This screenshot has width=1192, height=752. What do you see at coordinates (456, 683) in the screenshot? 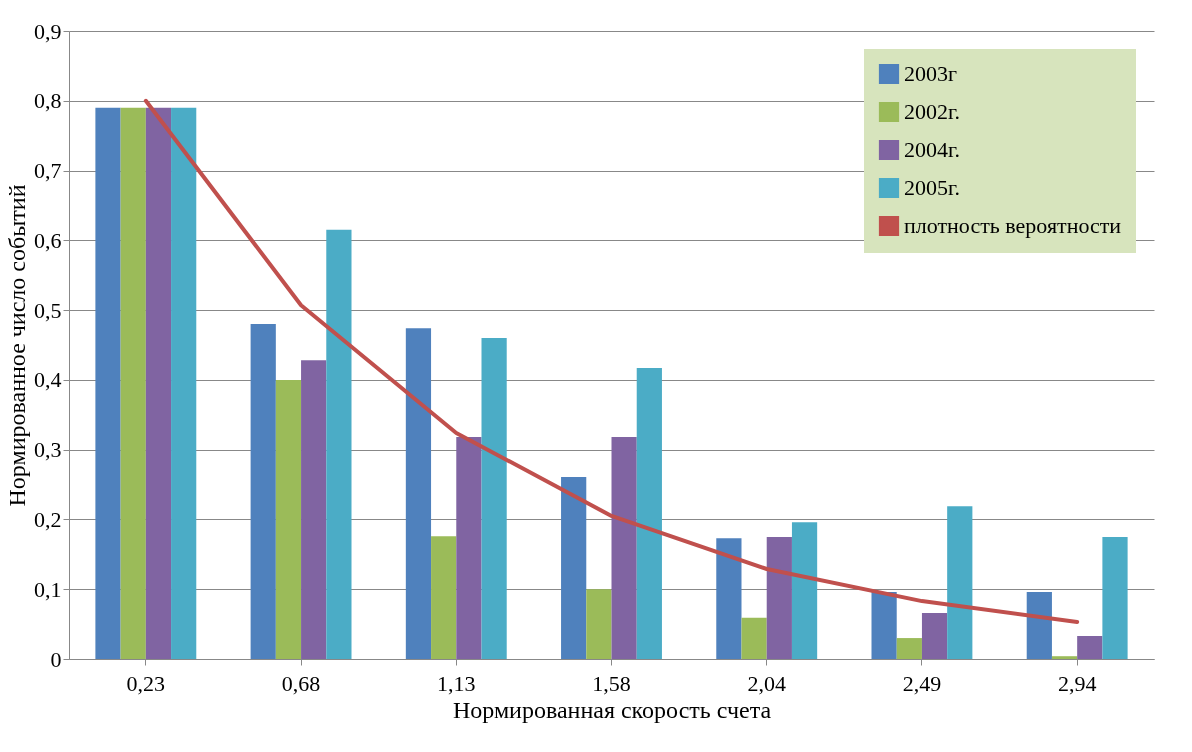
I see `x-tick-label: 1,13` at bounding box center [456, 683].